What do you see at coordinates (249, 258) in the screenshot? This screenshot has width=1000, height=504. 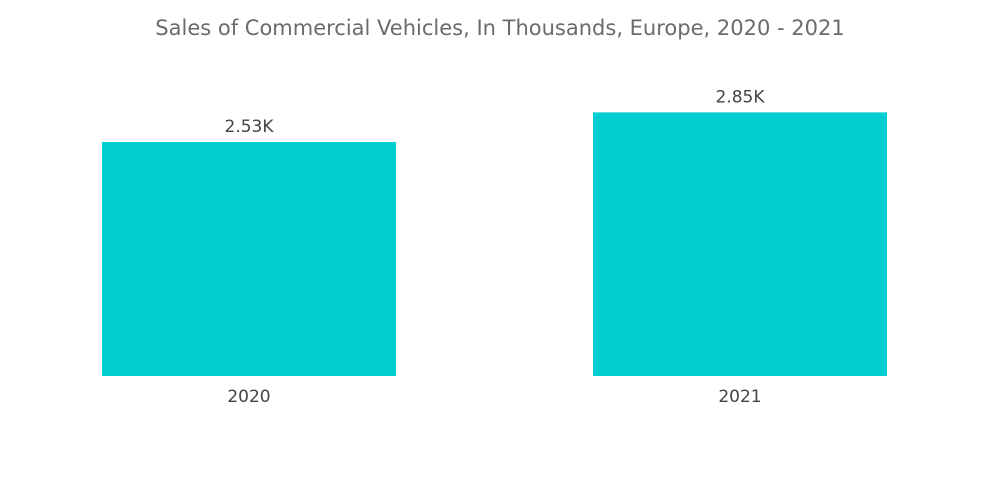 I see `bar-2020` at bounding box center [249, 258].